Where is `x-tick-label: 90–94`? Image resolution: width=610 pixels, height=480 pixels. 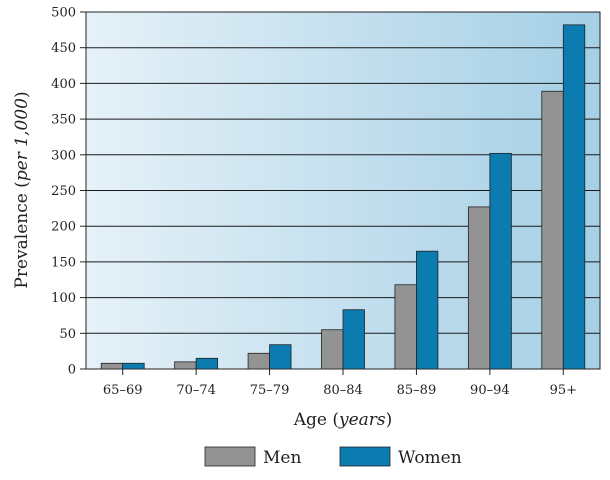
x-tick-label: 90–94 is located at coordinates (490, 390).